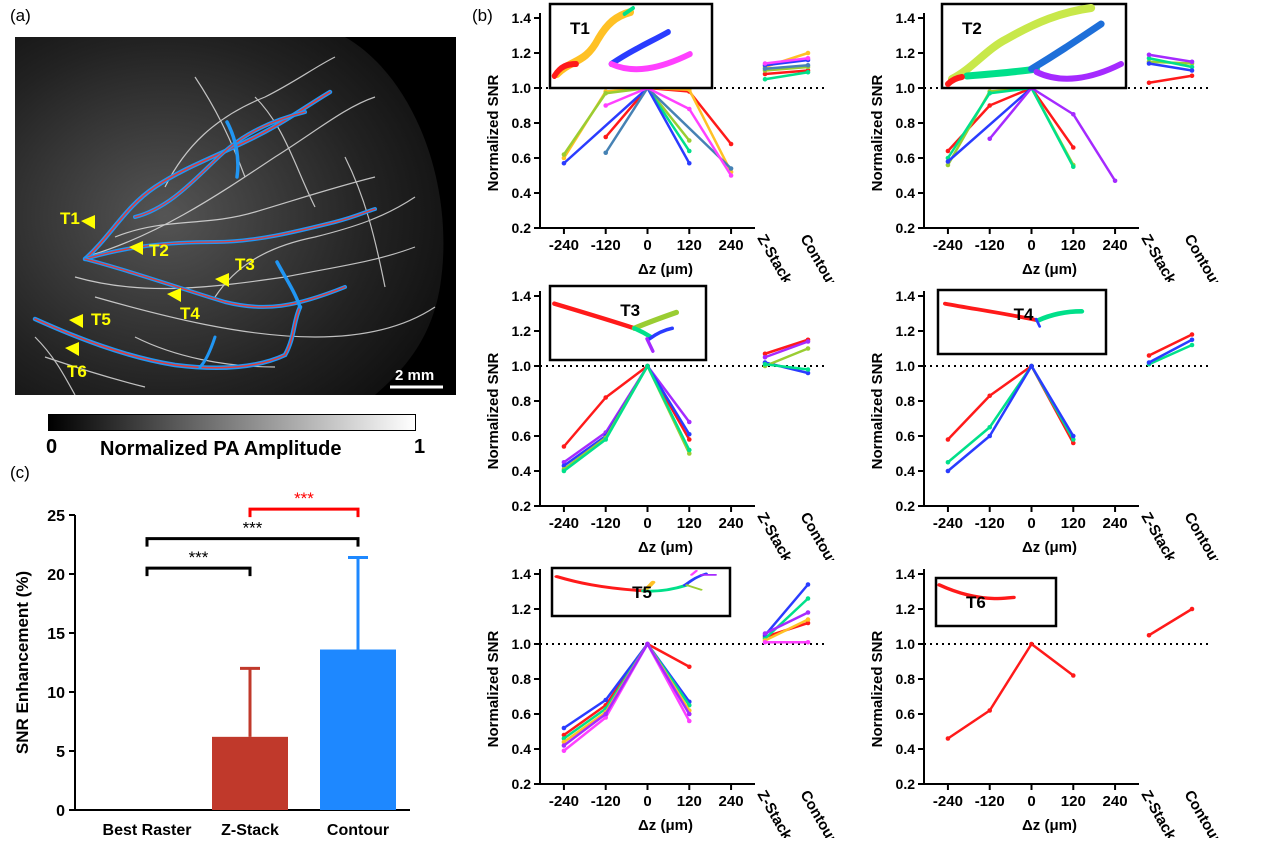 Image resolution: width=1267 pixels, height=841 pixels. What do you see at coordinates (60, 752) in the screenshot?
I see `y-tick-label: 5` at bounding box center [60, 752].